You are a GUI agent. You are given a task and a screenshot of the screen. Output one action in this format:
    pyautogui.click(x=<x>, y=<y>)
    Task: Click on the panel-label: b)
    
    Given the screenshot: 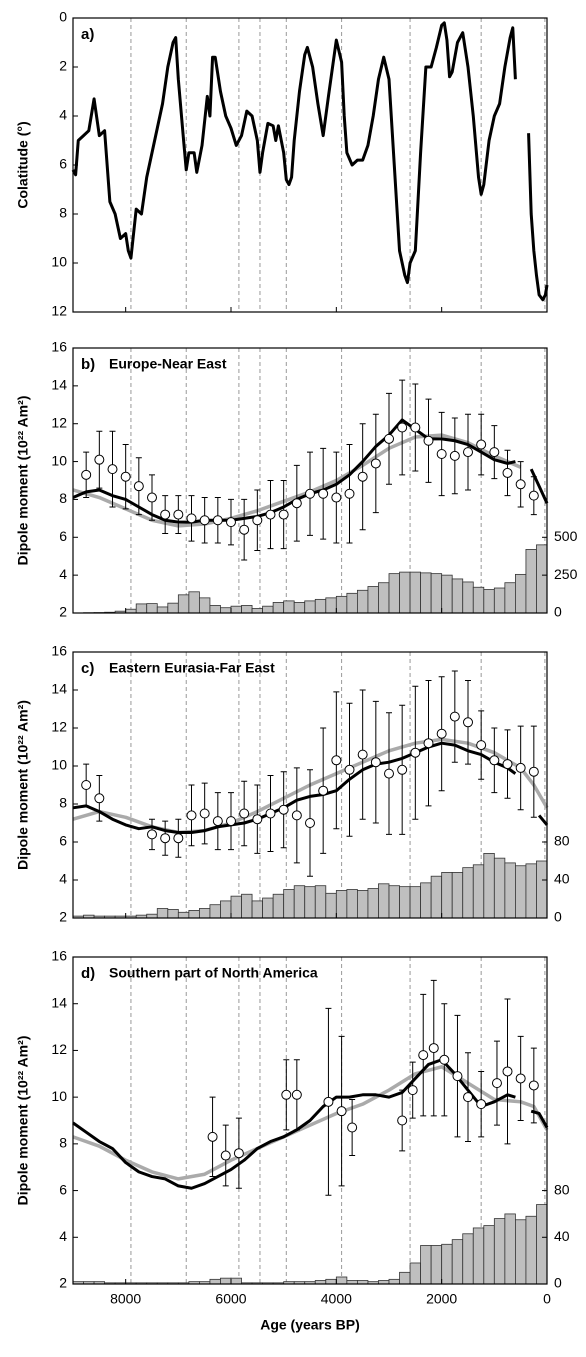 What is the action you would take?
    pyautogui.click(x=88, y=364)
    